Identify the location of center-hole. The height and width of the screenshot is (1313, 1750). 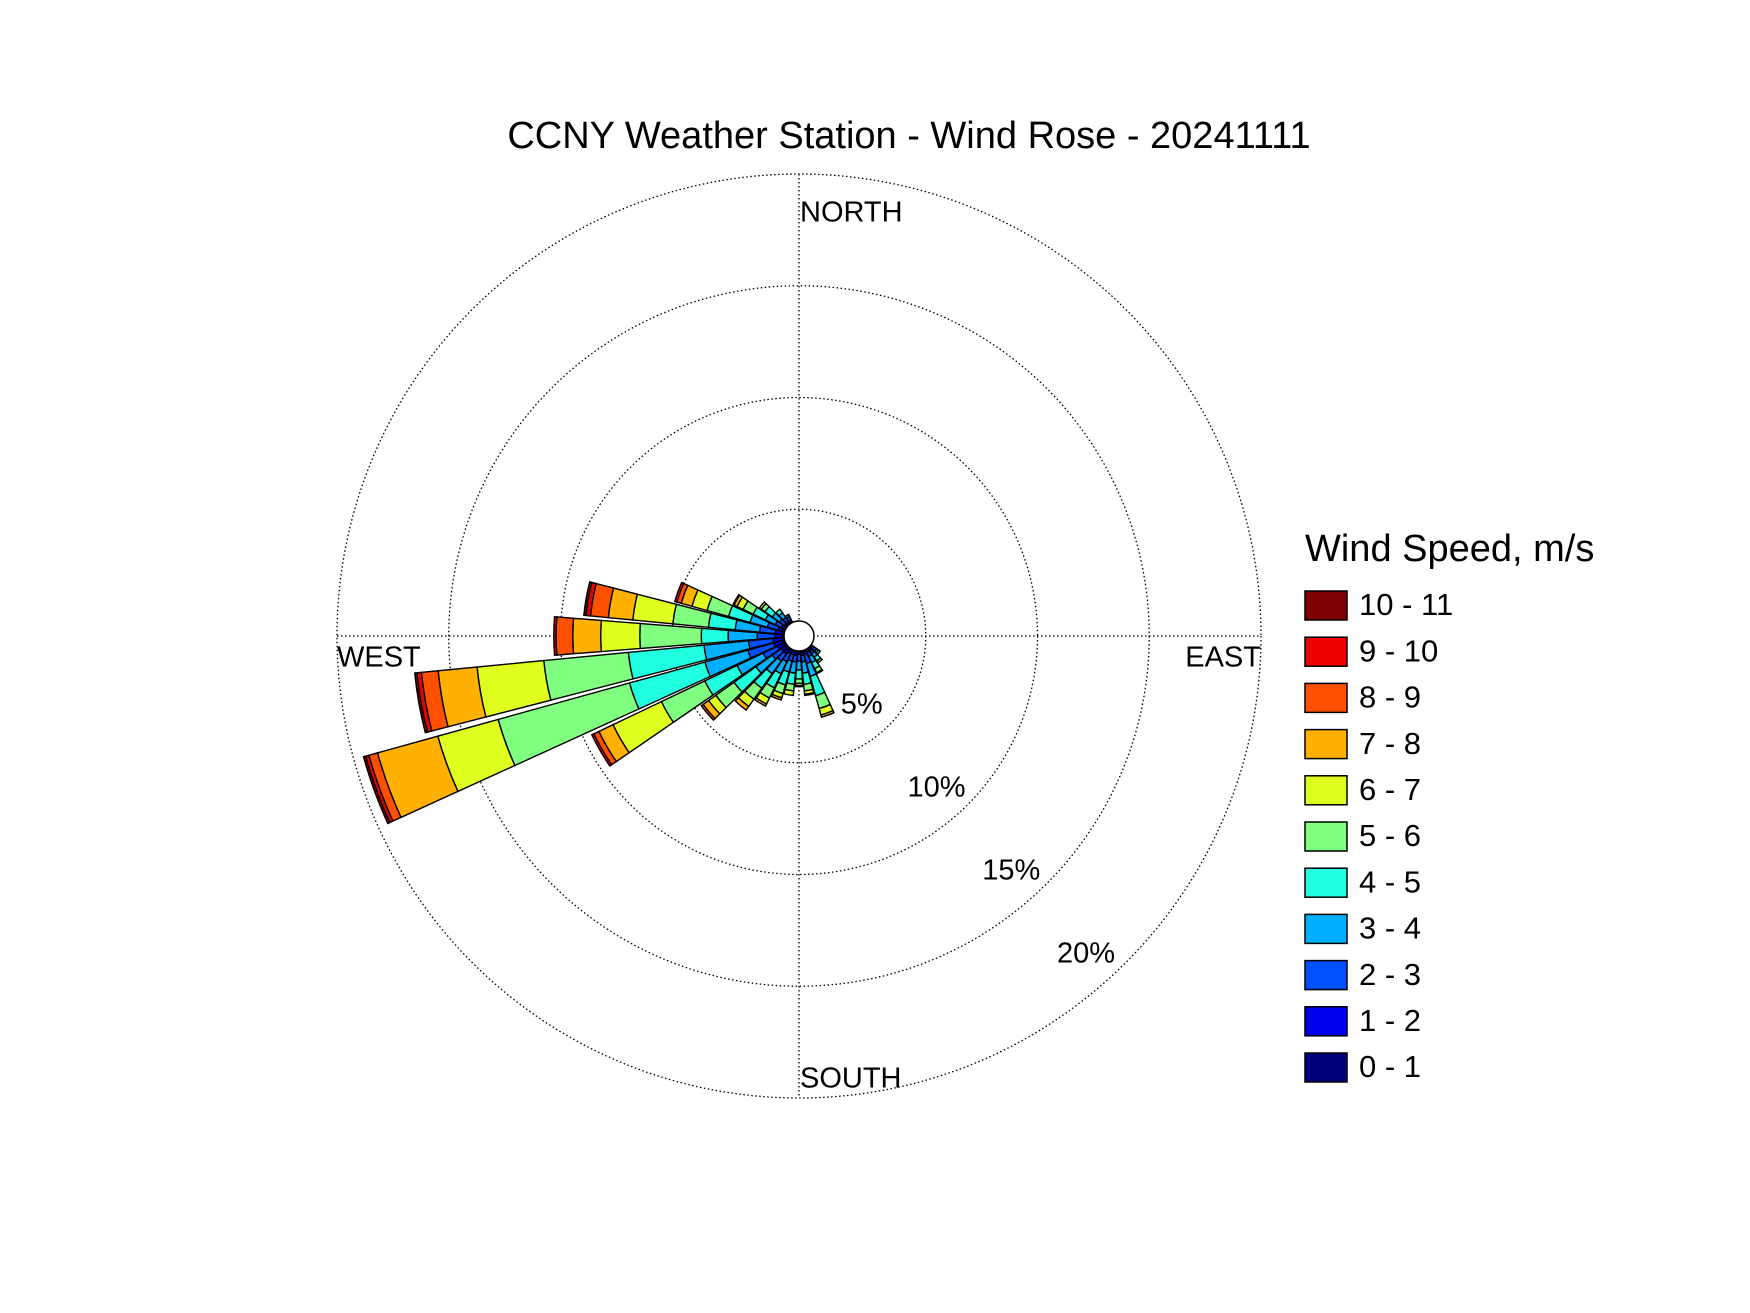
(799, 636).